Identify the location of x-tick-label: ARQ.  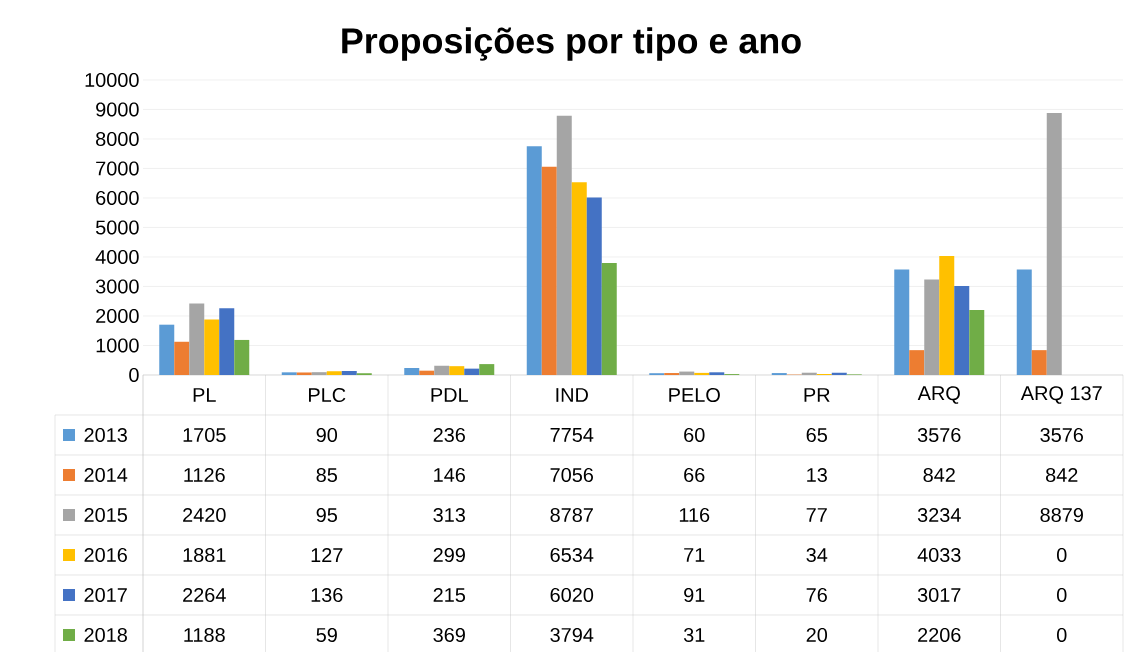
(938, 395).